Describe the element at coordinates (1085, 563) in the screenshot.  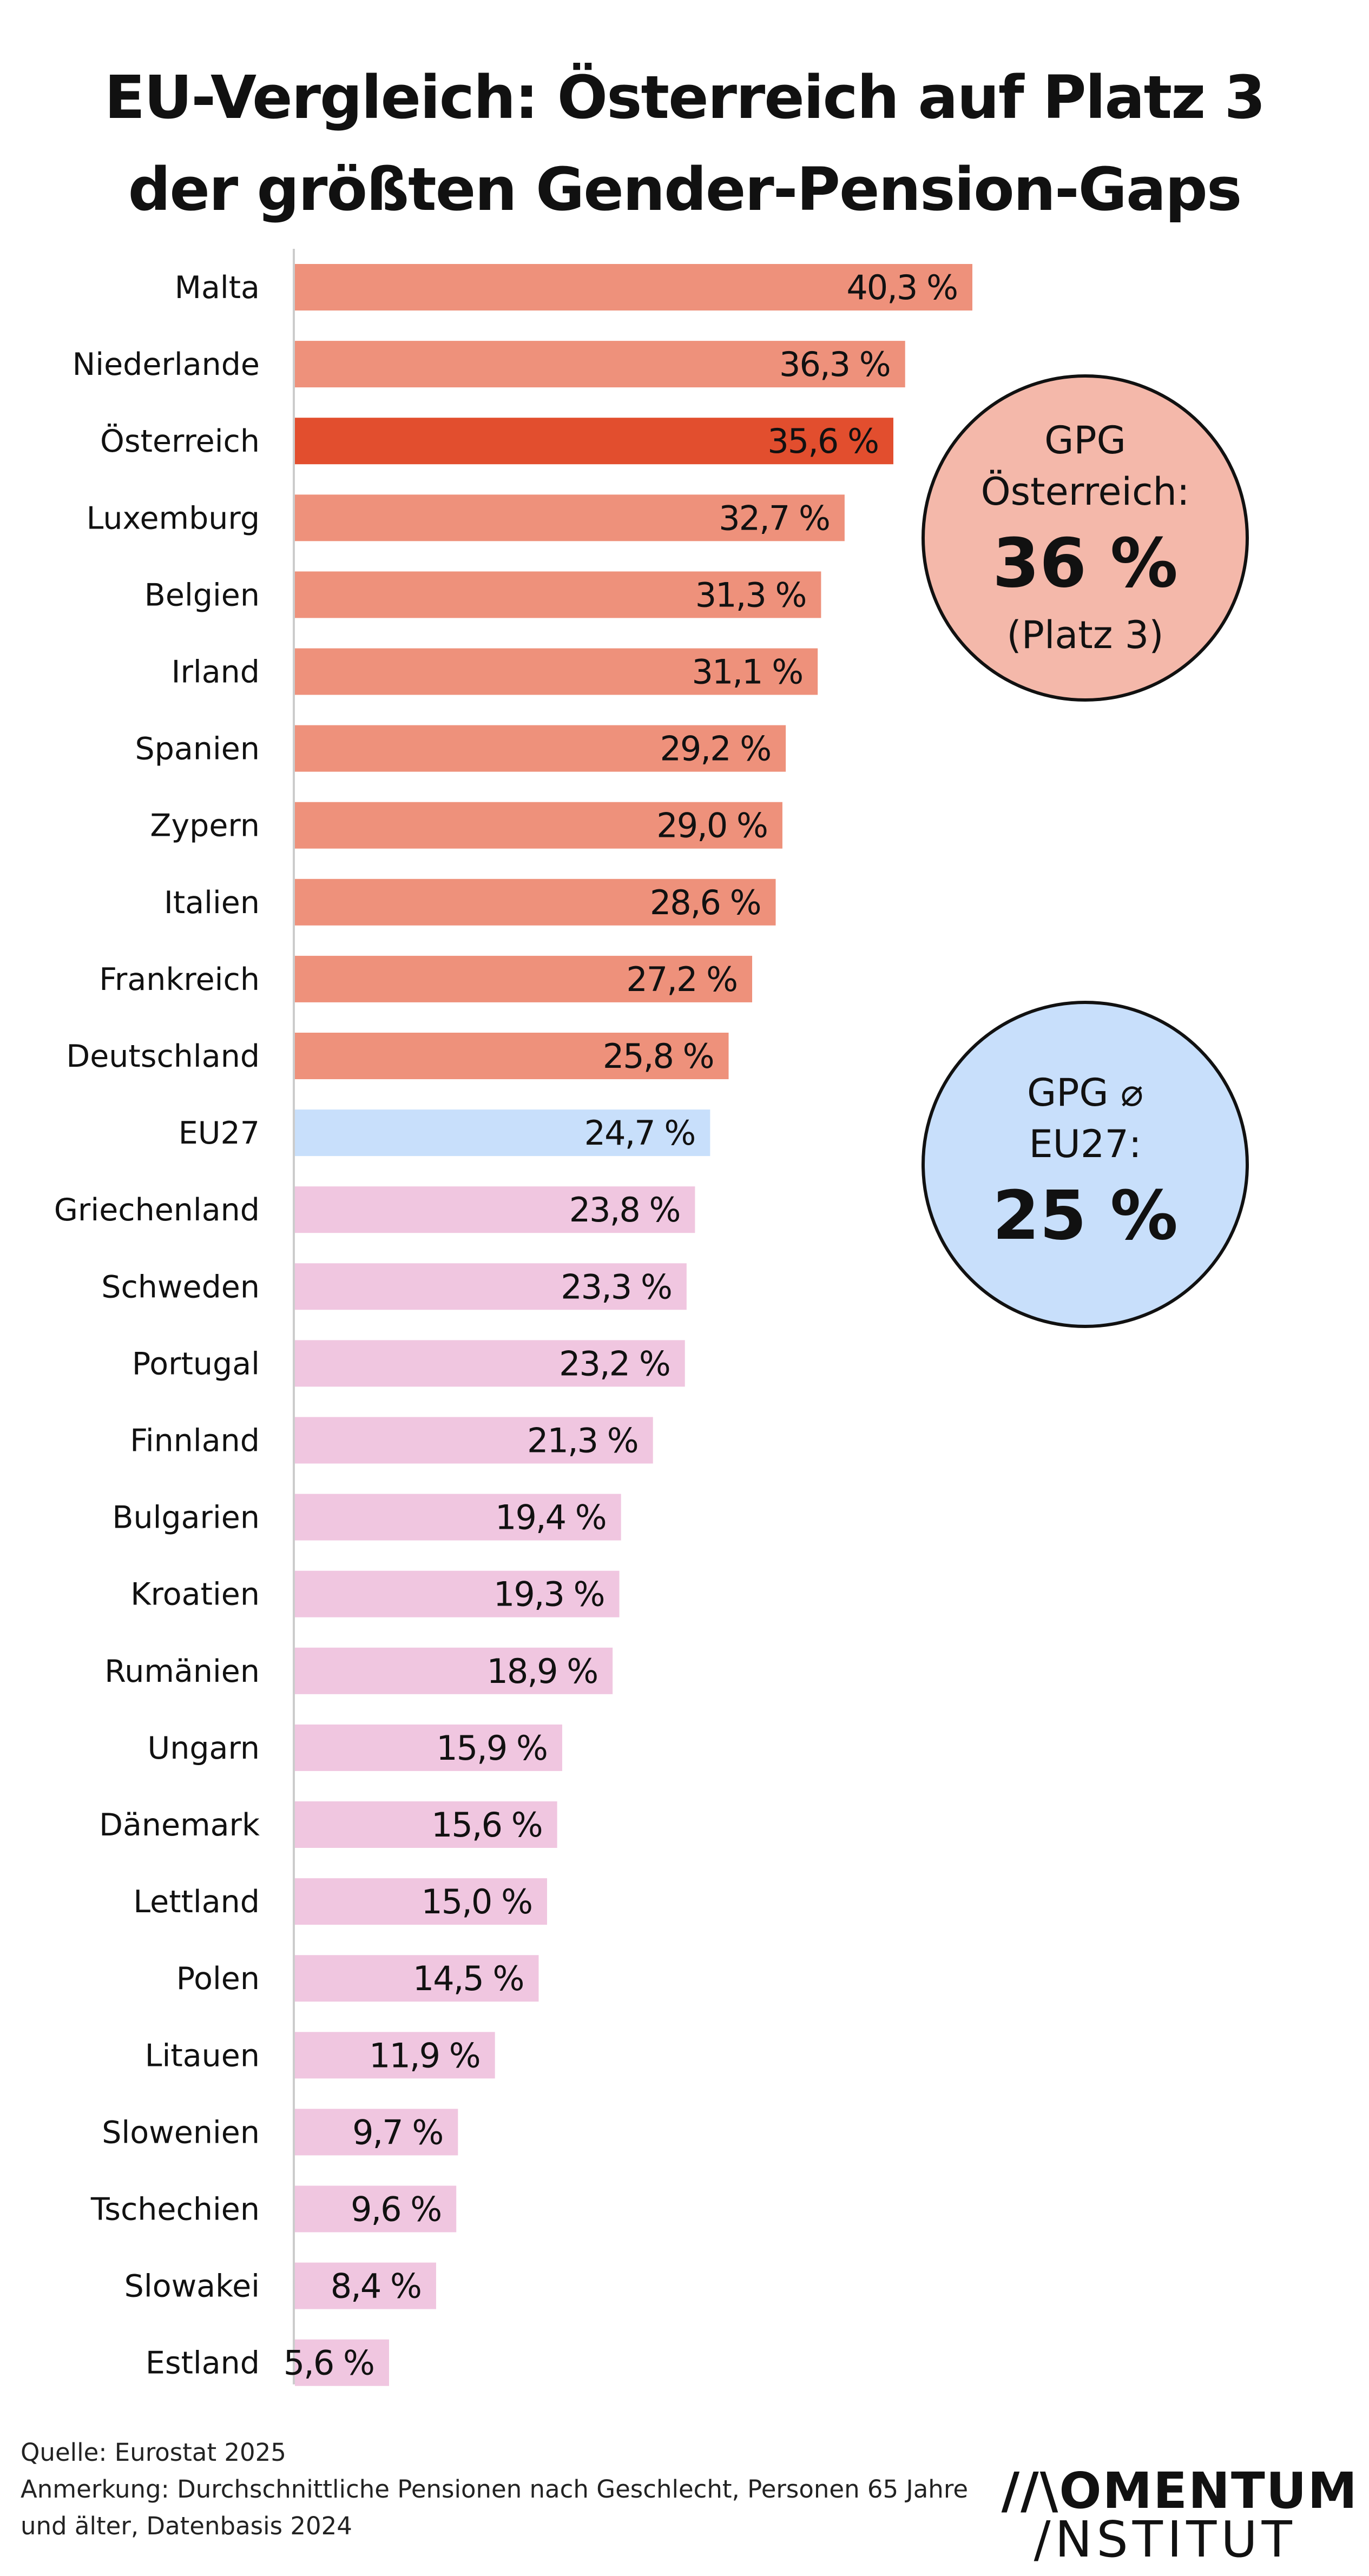
I see `austria-callout-value: 36 %` at that location.